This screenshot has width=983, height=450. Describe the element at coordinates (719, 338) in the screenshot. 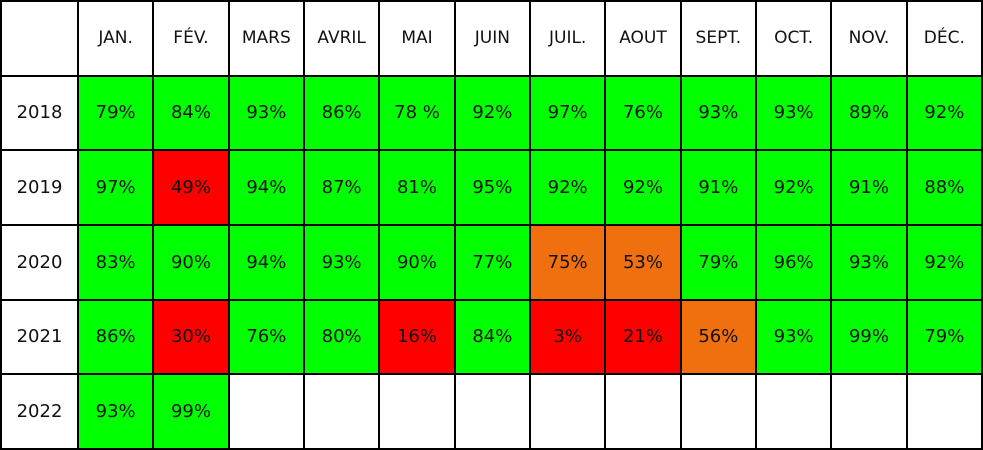

I see `rate-cell: 56%` at that location.